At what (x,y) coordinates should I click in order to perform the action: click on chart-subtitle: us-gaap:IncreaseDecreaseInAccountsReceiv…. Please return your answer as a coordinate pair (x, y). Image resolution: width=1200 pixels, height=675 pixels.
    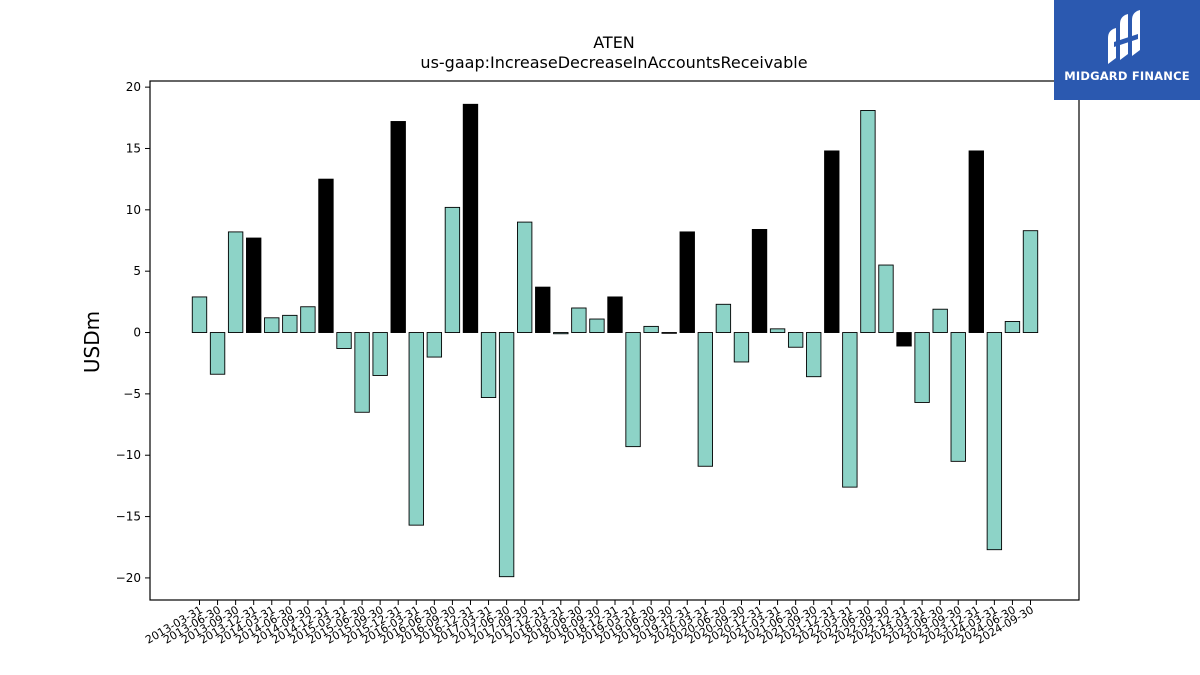
    Looking at the image, I should click on (613, 62).